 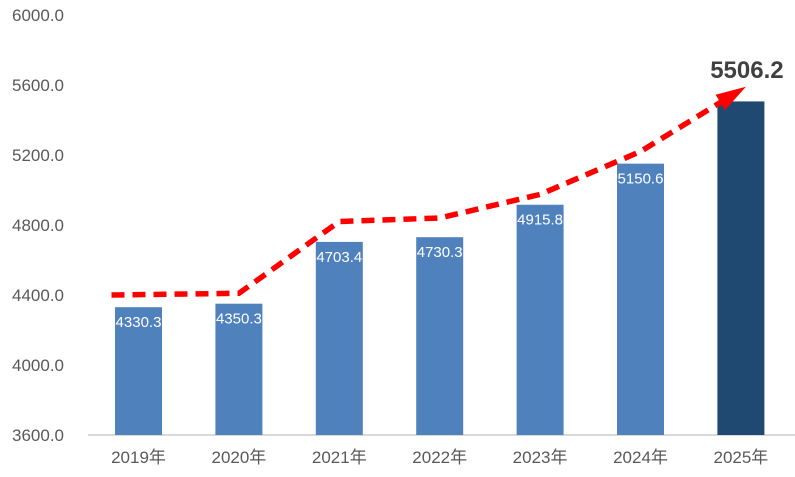 What do you see at coordinates (641, 179) in the screenshot?
I see `bar-value-label: 5150.6` at bounding box center [641, 179].